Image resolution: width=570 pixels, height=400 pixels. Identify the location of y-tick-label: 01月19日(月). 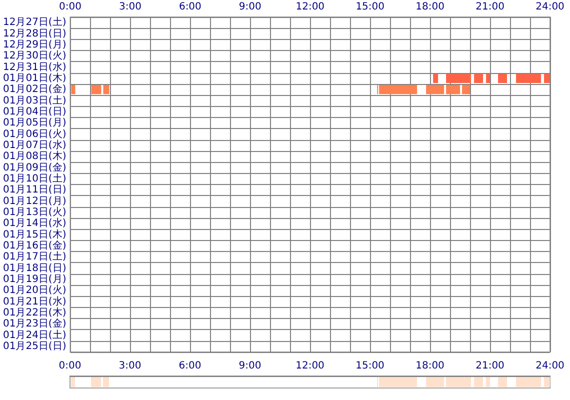
(34, 279).